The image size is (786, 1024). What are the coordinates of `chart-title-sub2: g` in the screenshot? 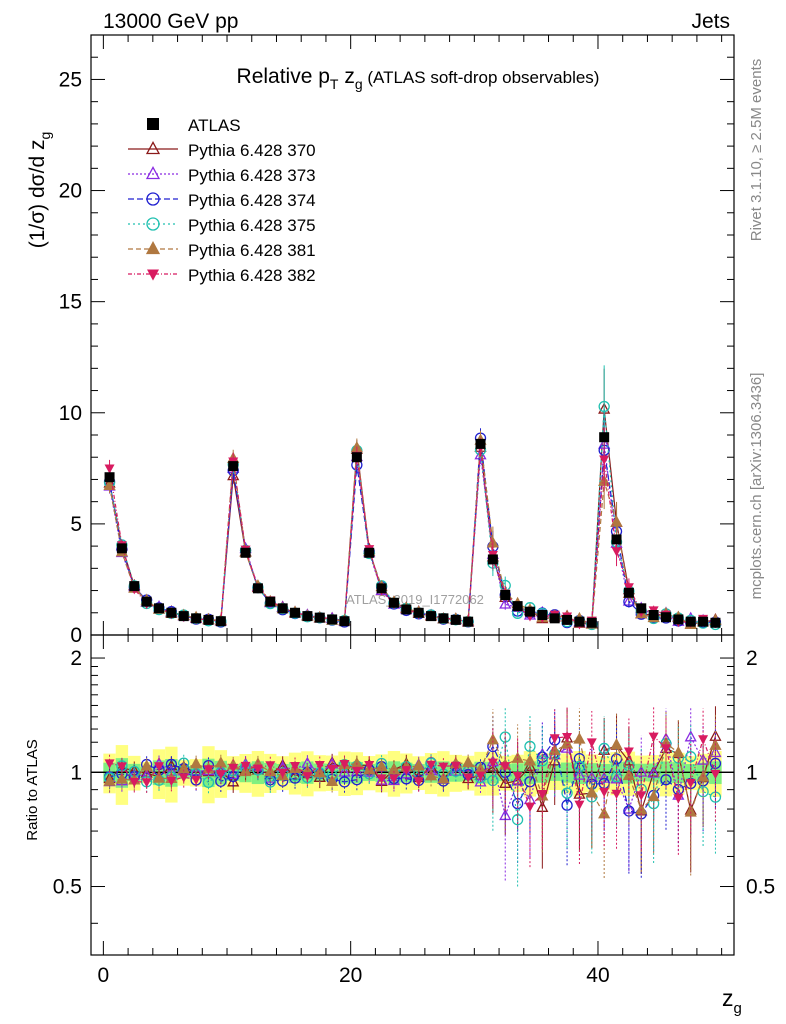 It's located at (359, 84).